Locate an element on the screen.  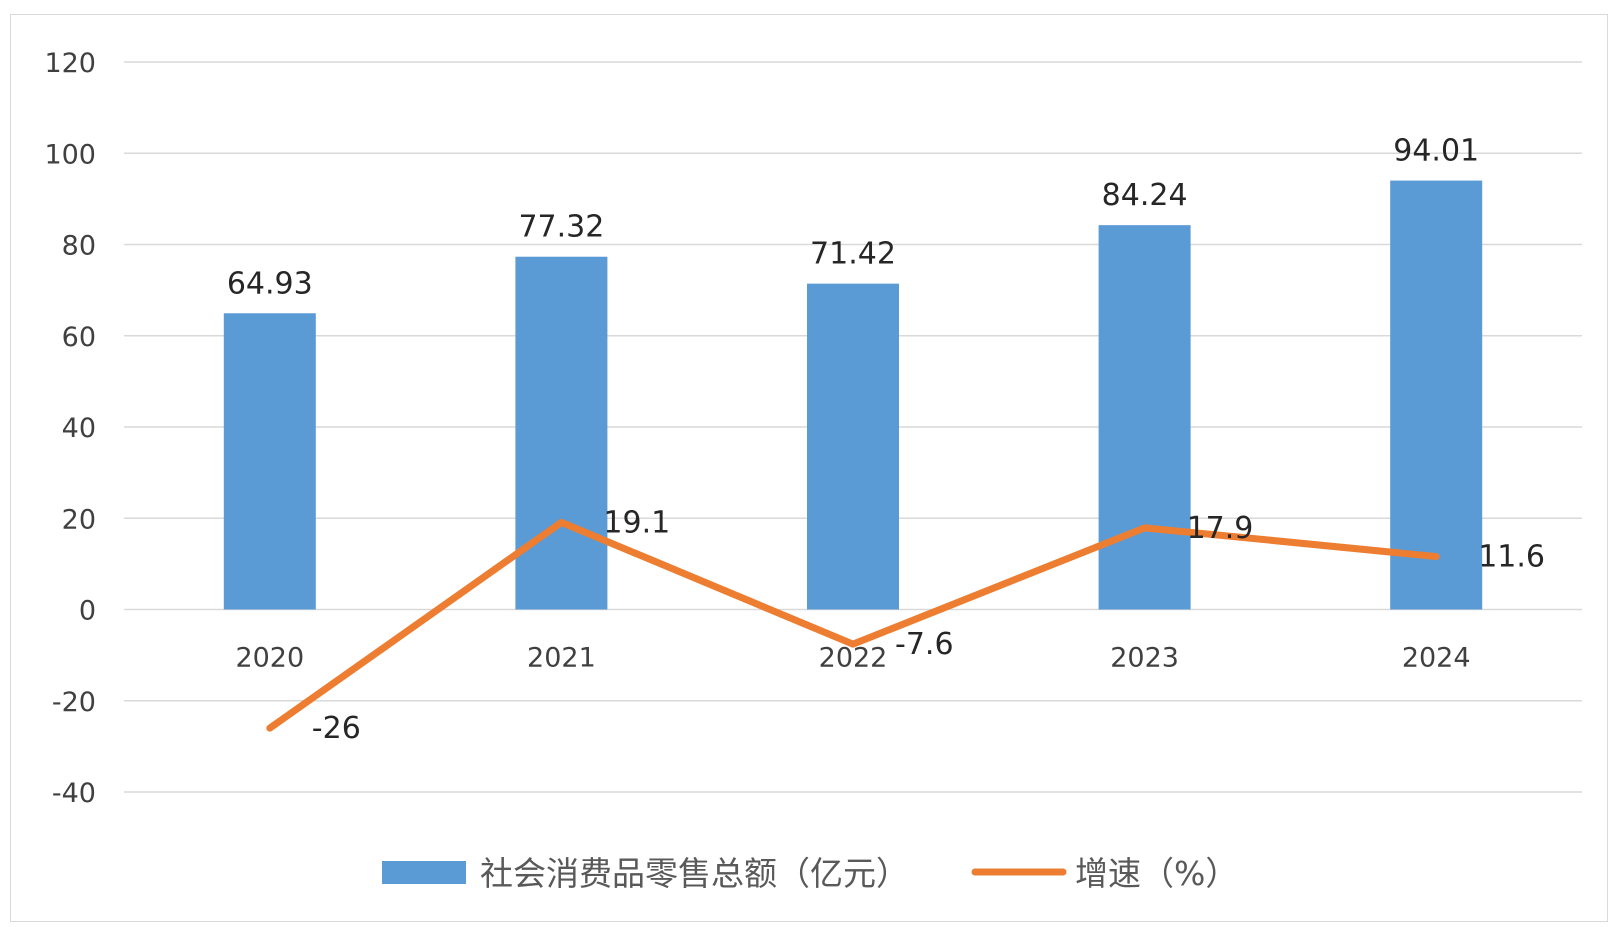
legend: 社会消费品零售总额（亿元） 增速（%） is located at coordinates (810, 873).